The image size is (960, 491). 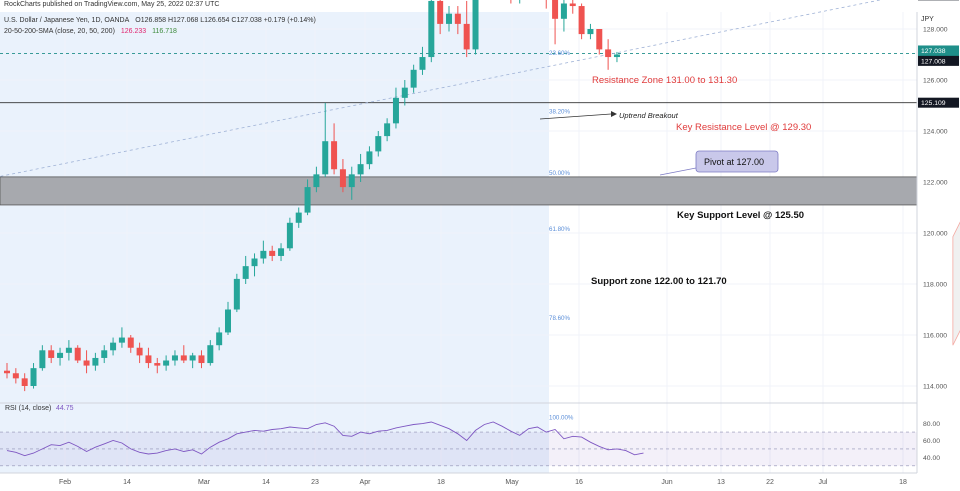 What do you see at coordinates (935, 132) in the screenshot?
I see `price-tick-label: 124.000` at bounding box center [935, 132].